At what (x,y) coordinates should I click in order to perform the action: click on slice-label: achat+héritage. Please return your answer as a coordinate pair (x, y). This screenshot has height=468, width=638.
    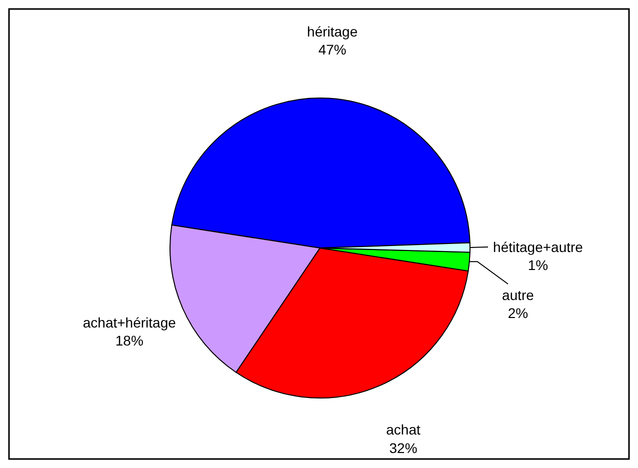
    Looking at the image, I should click on (129, 322).